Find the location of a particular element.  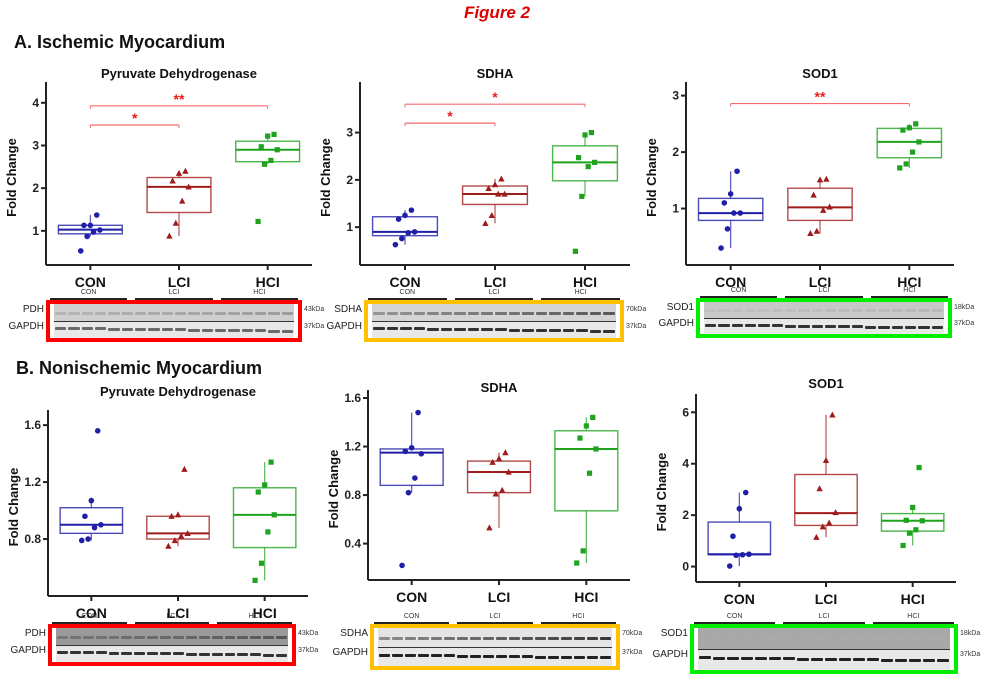

blot-group-label: HCI is located at coordinates (254, 616).